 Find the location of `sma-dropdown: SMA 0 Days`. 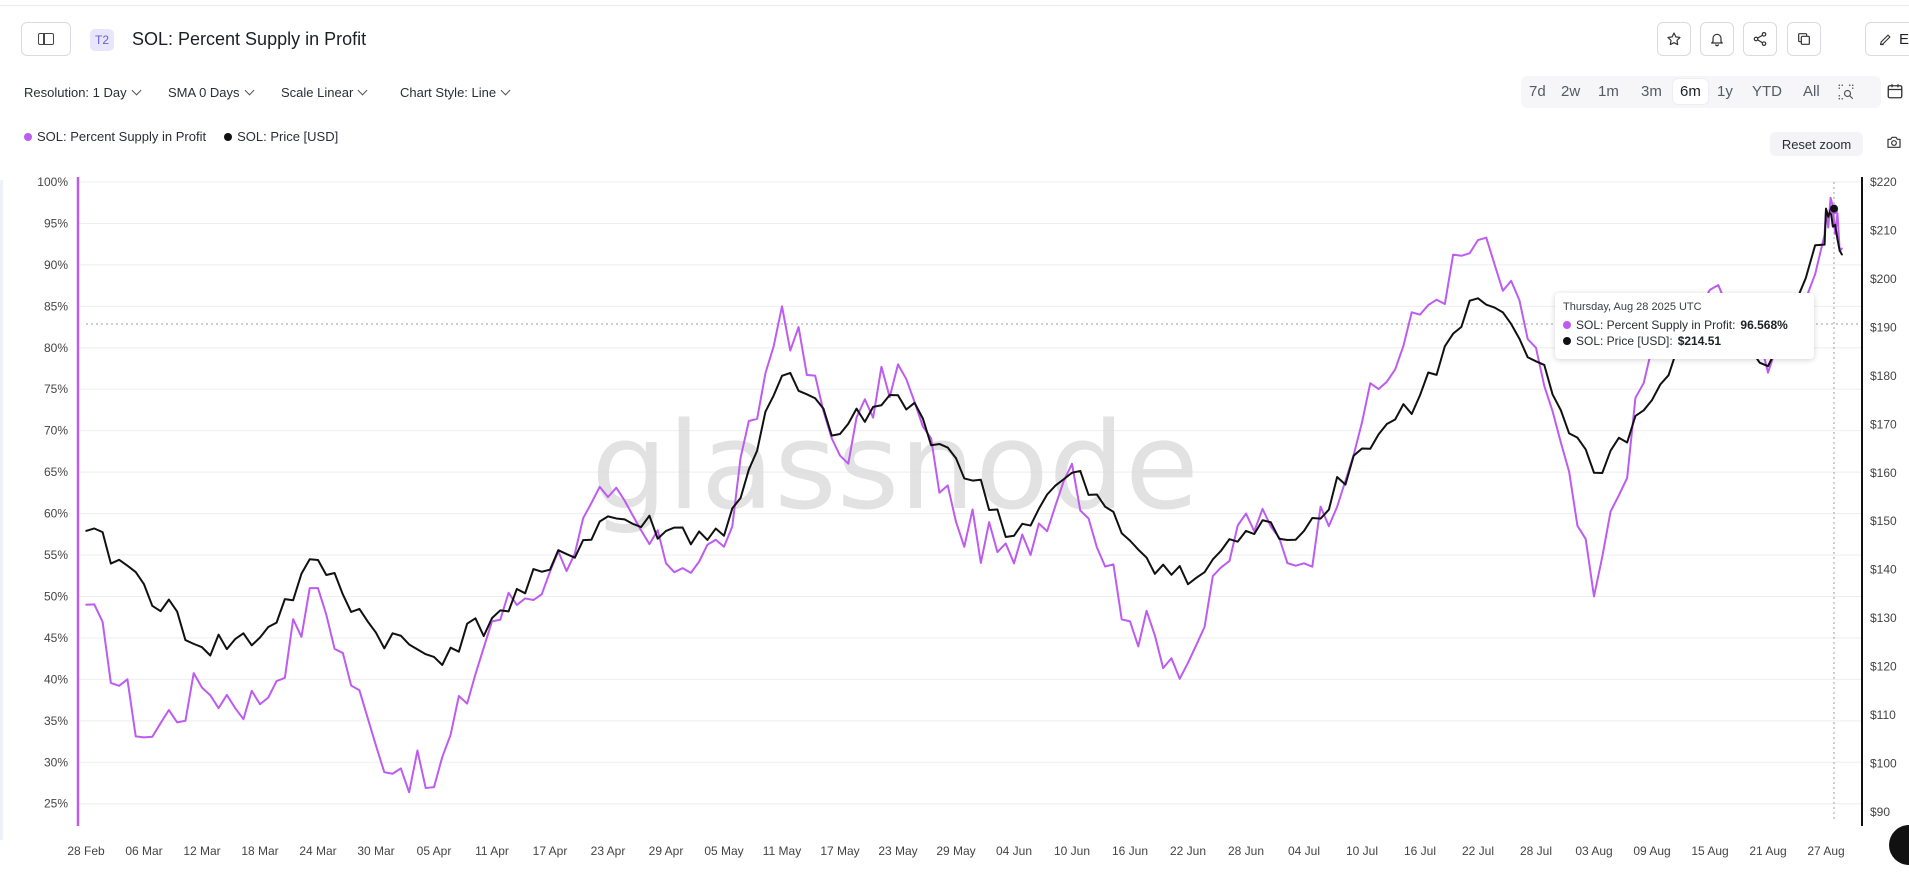

sma-dropdown: SMA 0 Days is located at coordinates (211, 92).